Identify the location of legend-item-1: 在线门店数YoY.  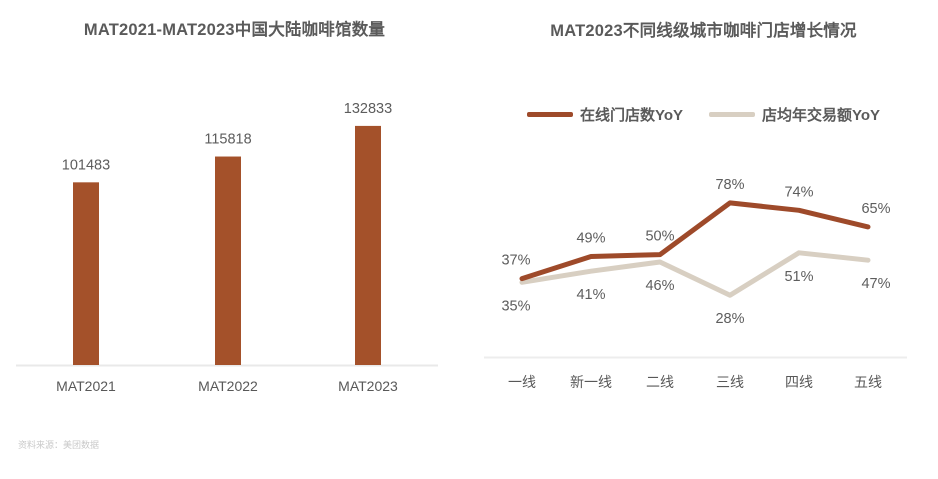
(604, 114).